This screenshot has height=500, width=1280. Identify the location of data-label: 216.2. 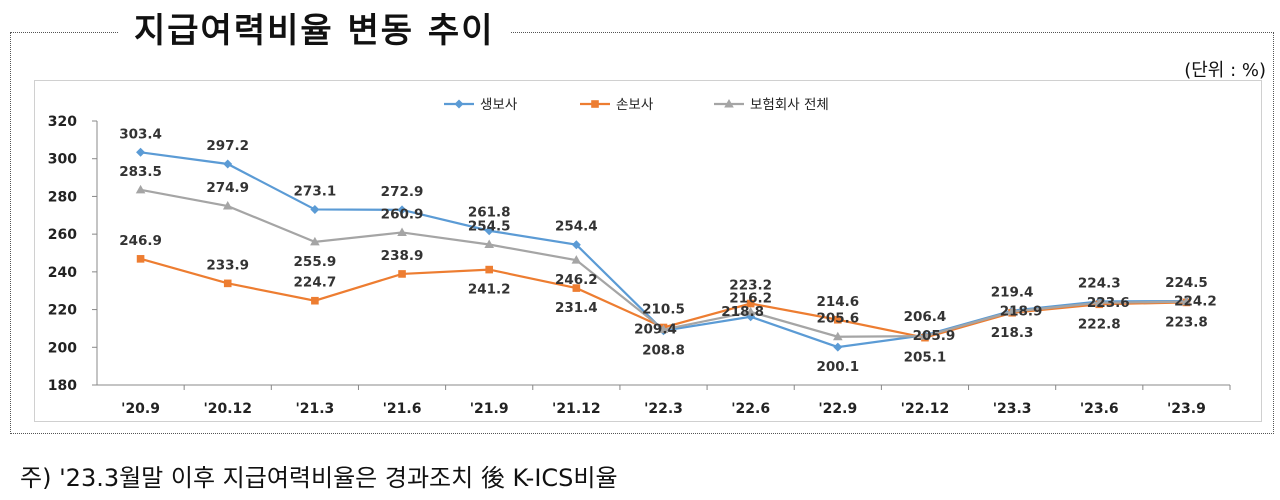
(750, 299).